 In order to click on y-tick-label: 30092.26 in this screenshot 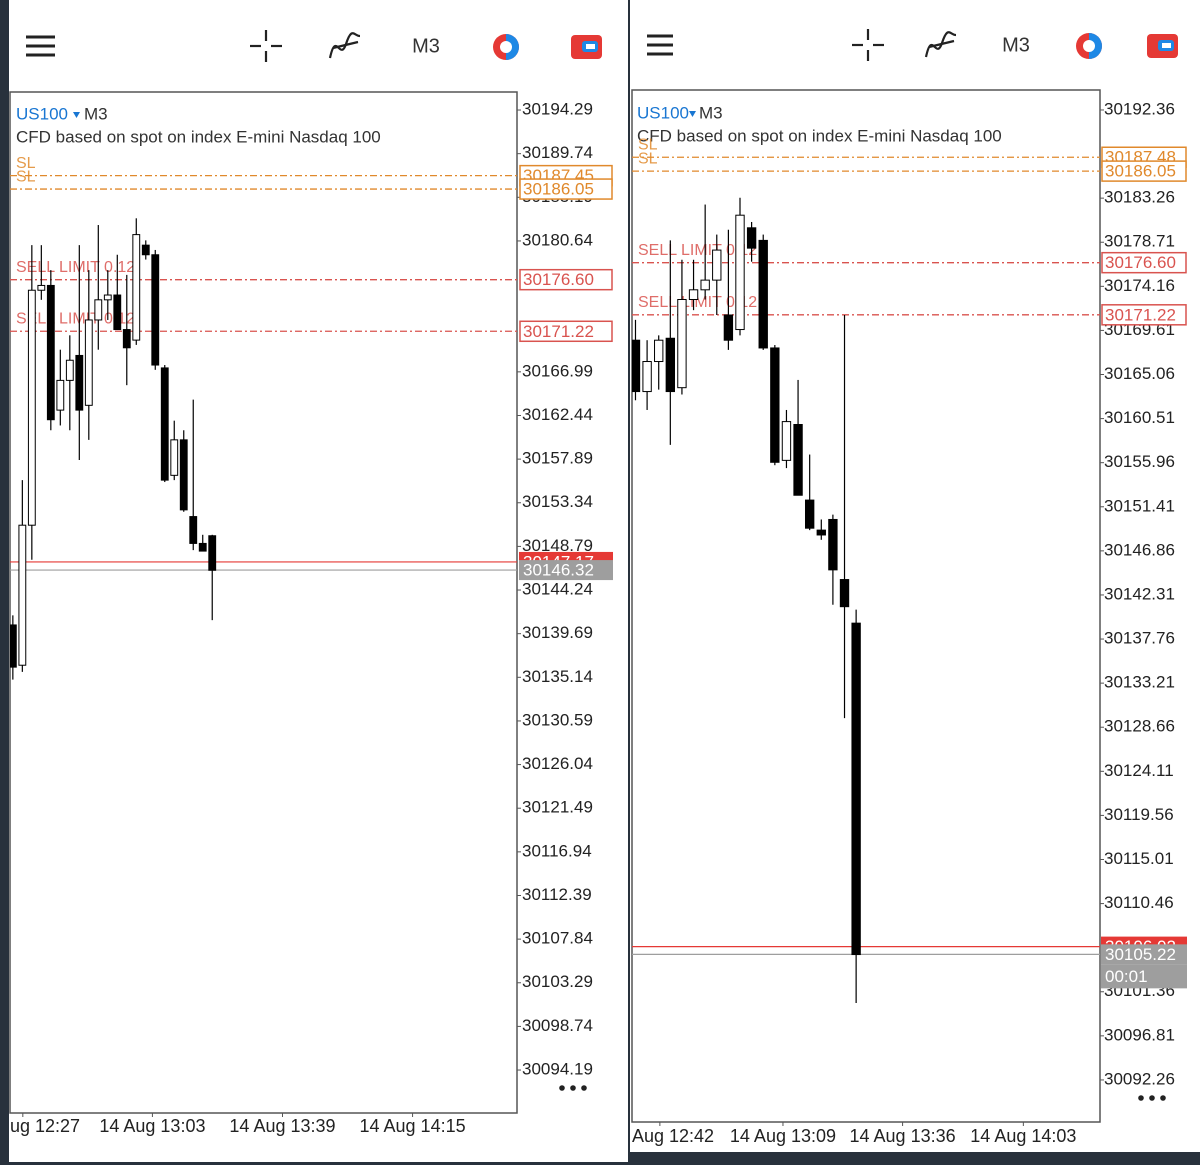, I will do `click(1139, 1078)`.